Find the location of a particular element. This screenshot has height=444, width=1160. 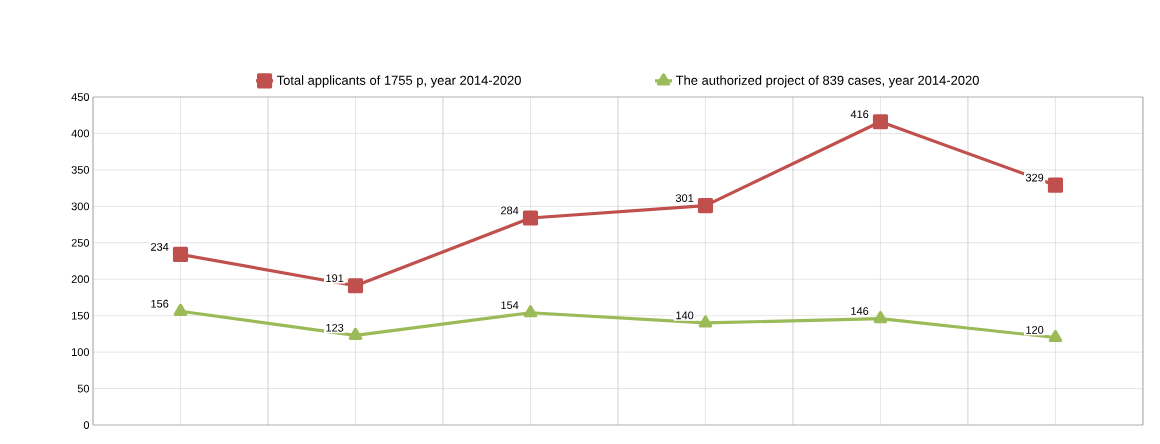

data-label: 301 is located at coordinates (684, 198).